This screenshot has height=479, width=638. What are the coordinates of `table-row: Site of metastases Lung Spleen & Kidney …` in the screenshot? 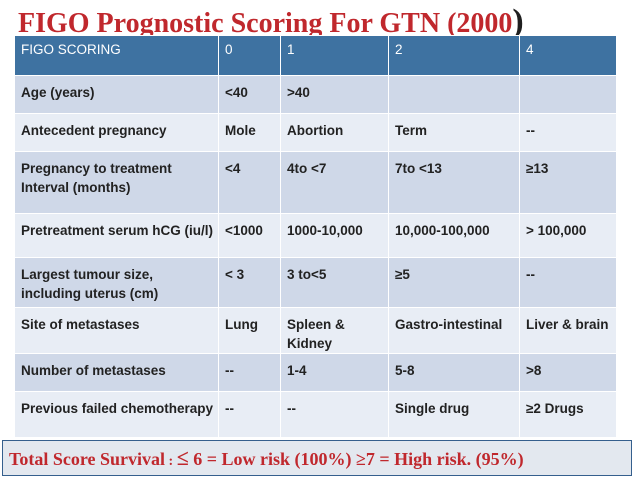 It's located at (315, 330).